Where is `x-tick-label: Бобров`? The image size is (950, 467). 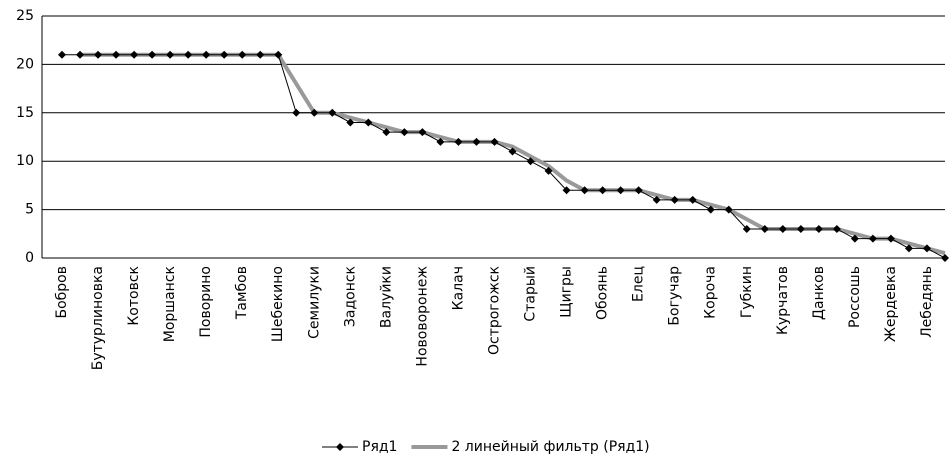 x-tick-label: Бобров is located at coordinates (62, 292).